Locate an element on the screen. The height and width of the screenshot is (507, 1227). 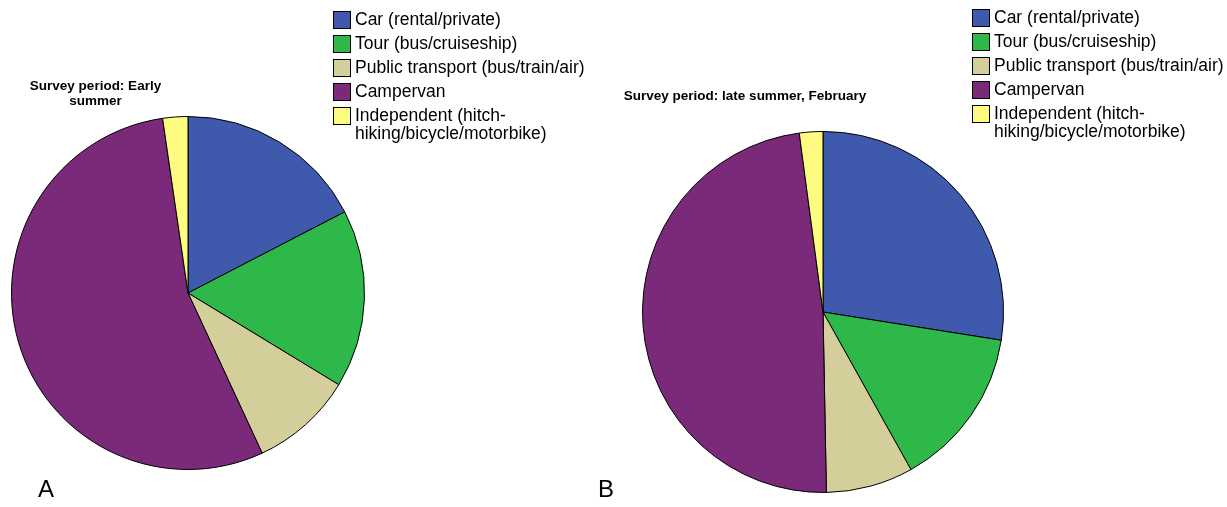
text: B is located at coordinates (606, 489).